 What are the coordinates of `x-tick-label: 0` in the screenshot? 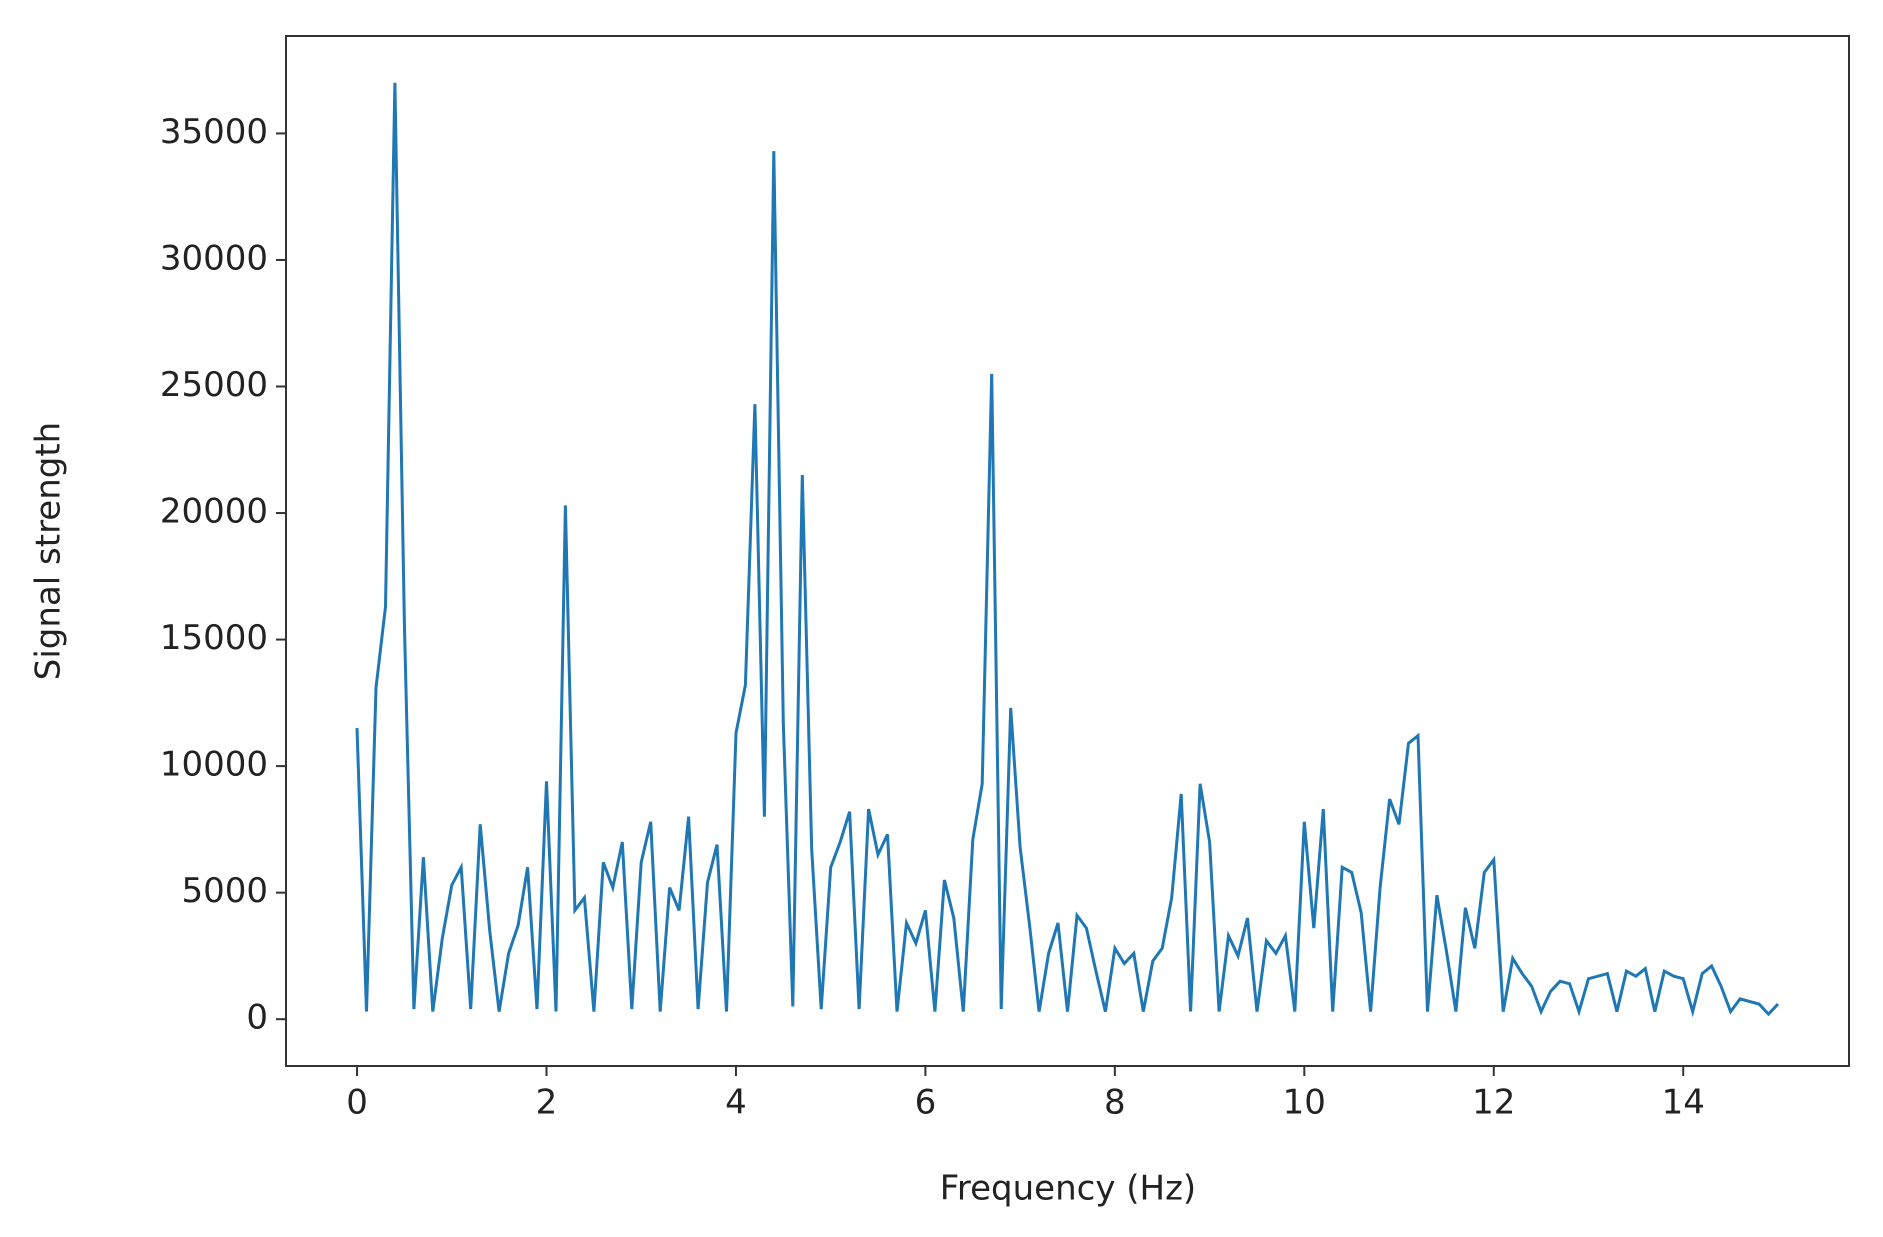 It's located at (357, 1103).